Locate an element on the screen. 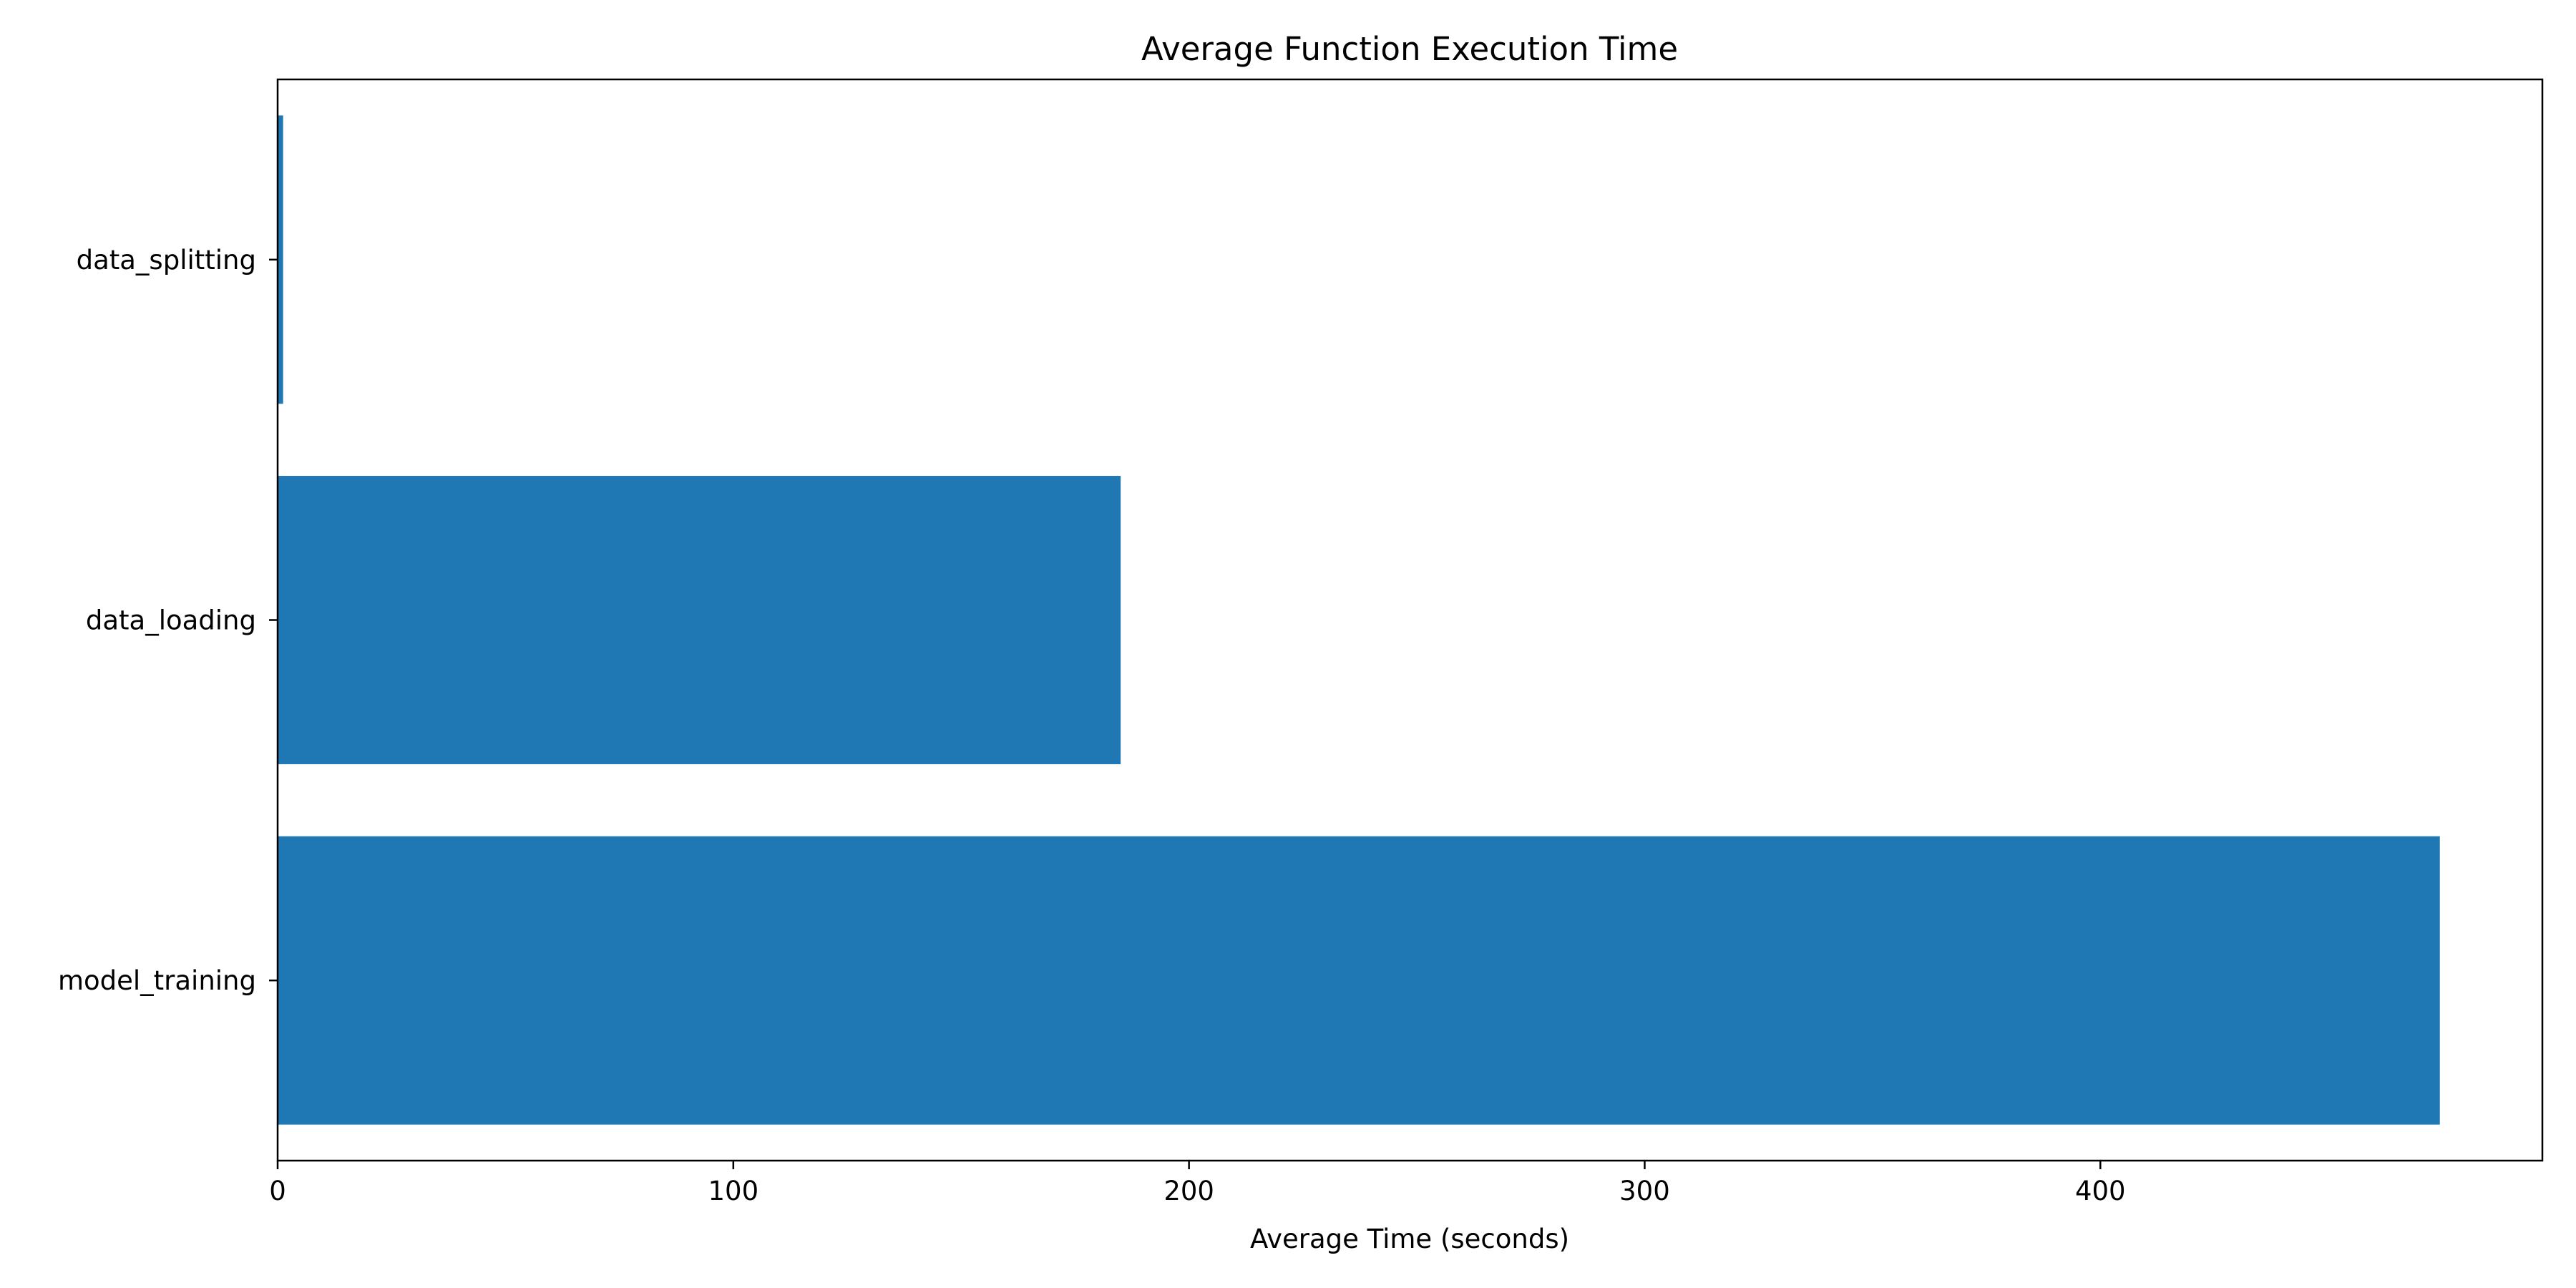 This screenshot has width=2576, height=1288. bar-data-splitting is located at coordinates (280, 259).